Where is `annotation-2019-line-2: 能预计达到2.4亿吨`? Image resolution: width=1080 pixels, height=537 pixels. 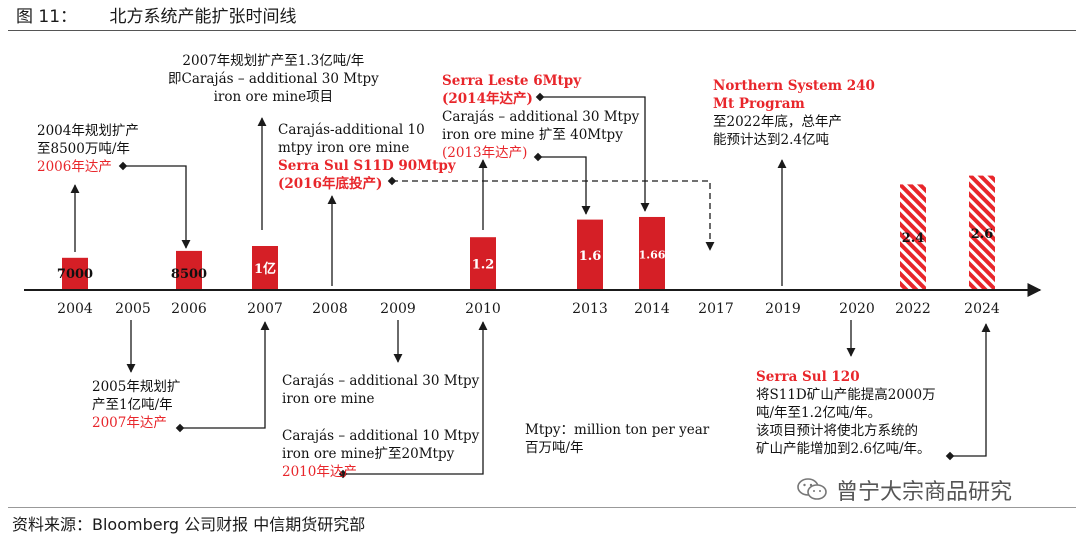
annotation-2019-line-2: 能预计达到2.4亿吨 is located at coordinates (771, 140).